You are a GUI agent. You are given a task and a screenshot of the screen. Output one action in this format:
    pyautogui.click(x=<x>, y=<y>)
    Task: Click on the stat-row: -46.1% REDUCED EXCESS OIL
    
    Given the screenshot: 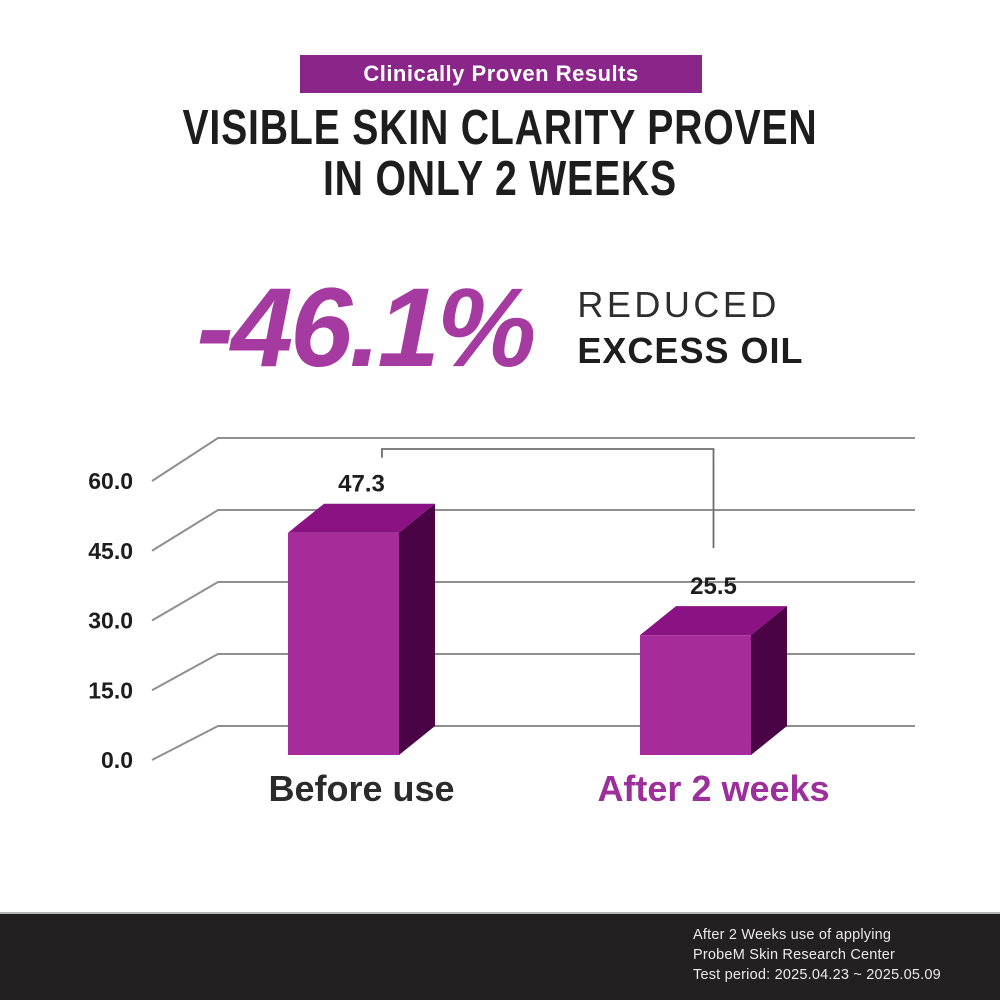 What is the action you would take?
    pyautogui.click(x=500, y=328)
    